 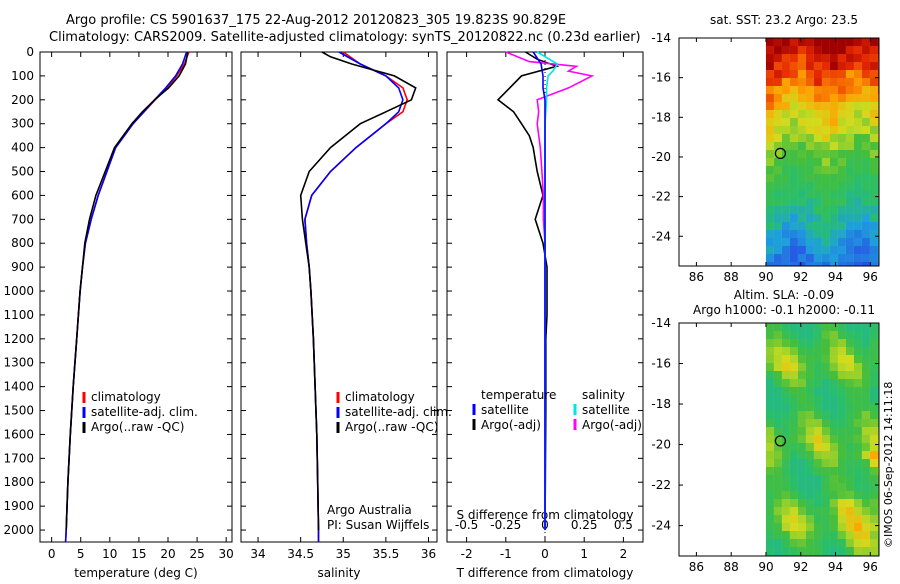 I want to click on sal-legend-label: climatology, so click(x=380, y=397).